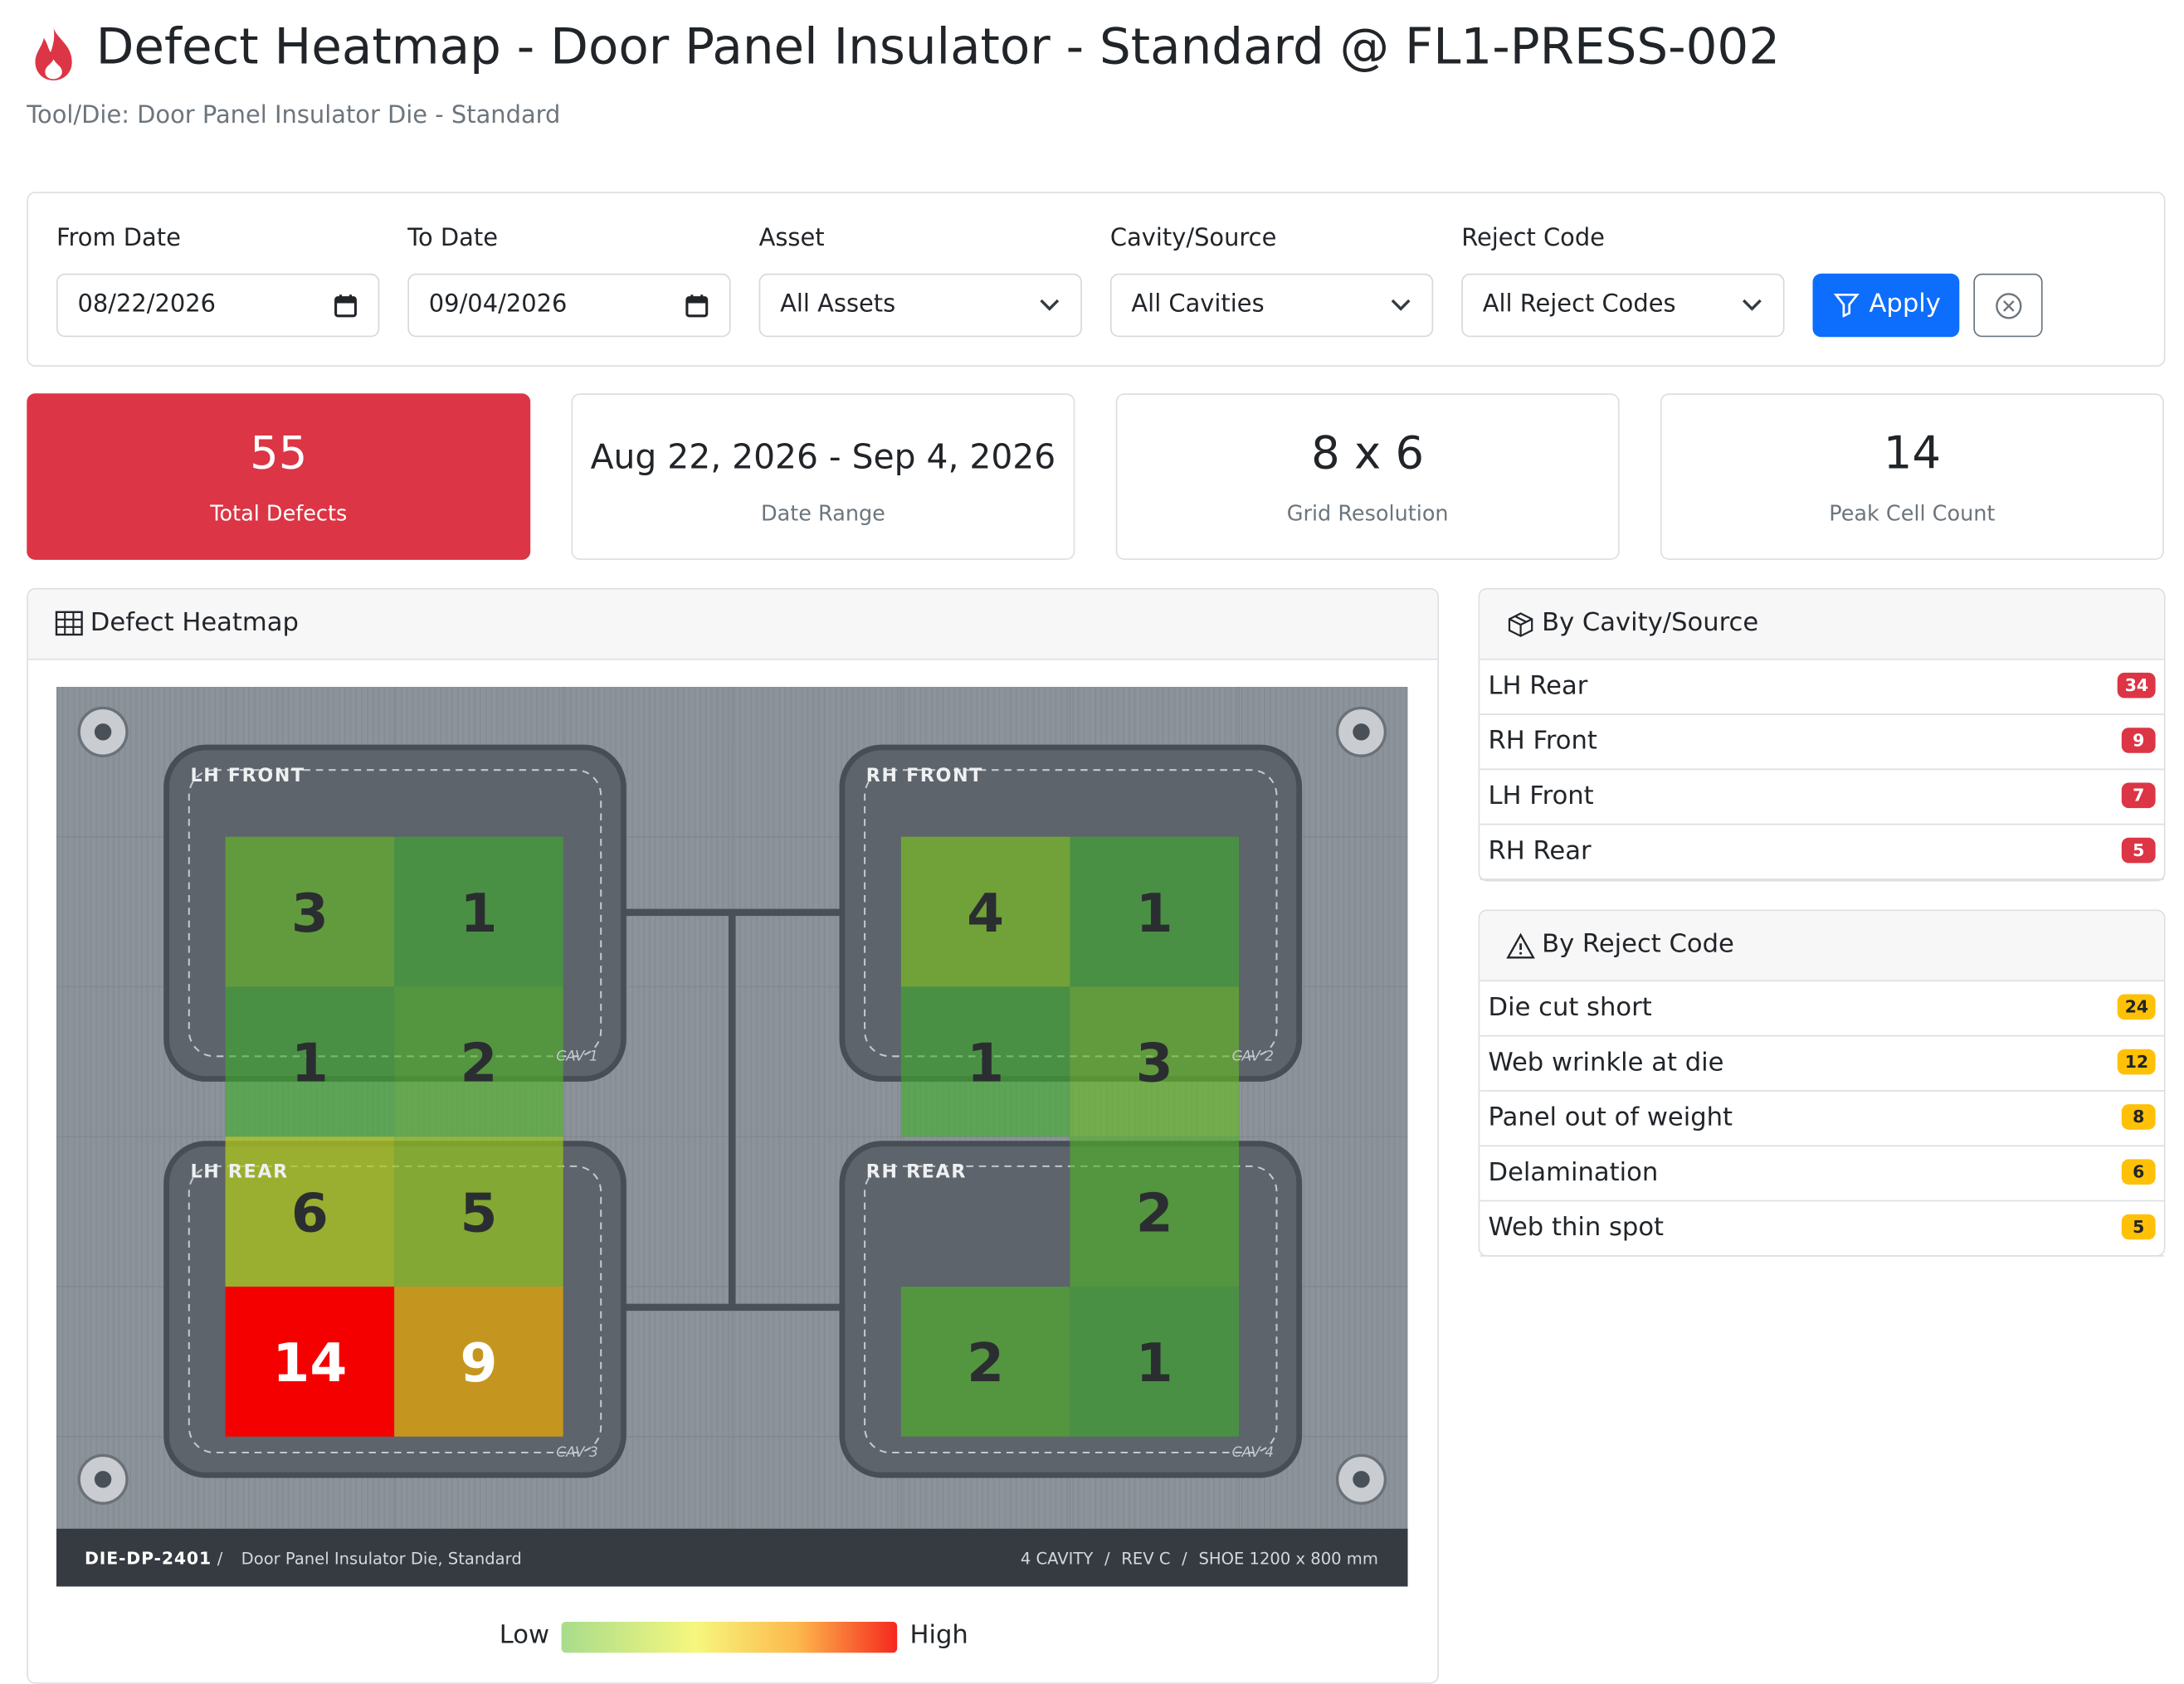 Image resolution: width=2184 pixels, height=1684 pixels. I want to click on cavity-tag: CAV 2, so click(1253, 1056).